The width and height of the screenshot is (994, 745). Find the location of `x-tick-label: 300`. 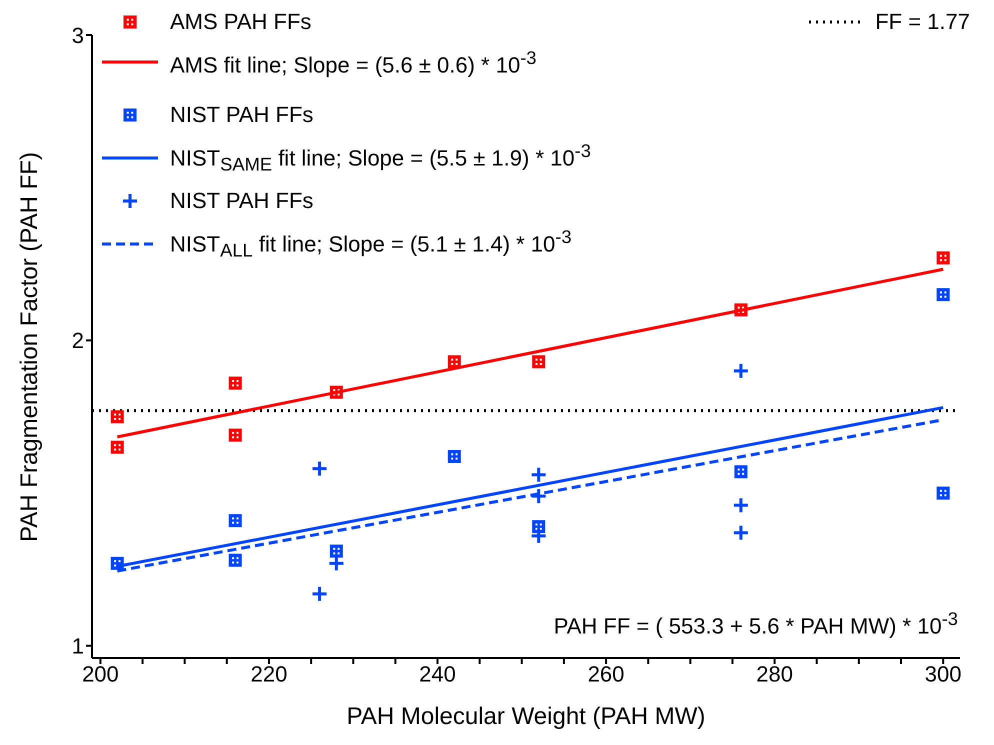

x-tick-label: 300 is located at coordinates (943, 674).